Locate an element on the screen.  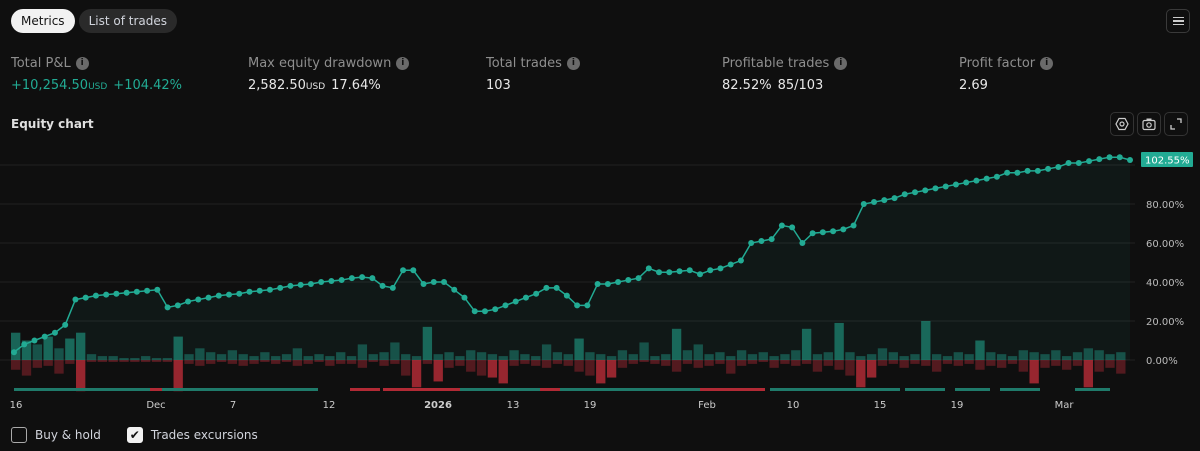
x-tick-label: 13 is located at coordinates (513, 405).